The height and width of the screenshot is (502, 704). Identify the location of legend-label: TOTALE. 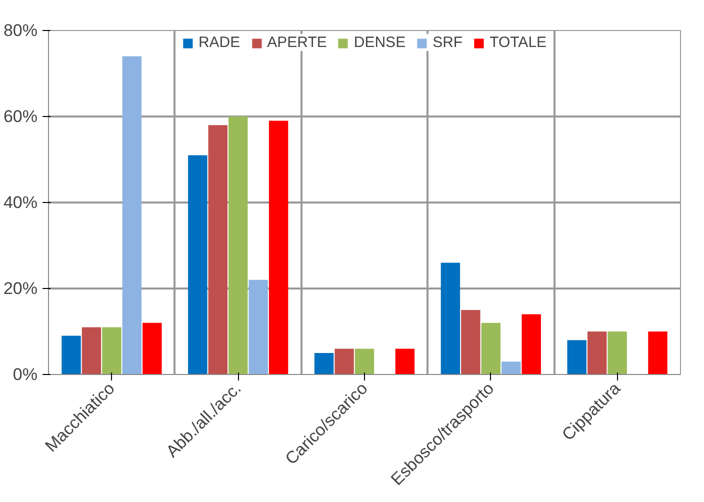
(518, 42).